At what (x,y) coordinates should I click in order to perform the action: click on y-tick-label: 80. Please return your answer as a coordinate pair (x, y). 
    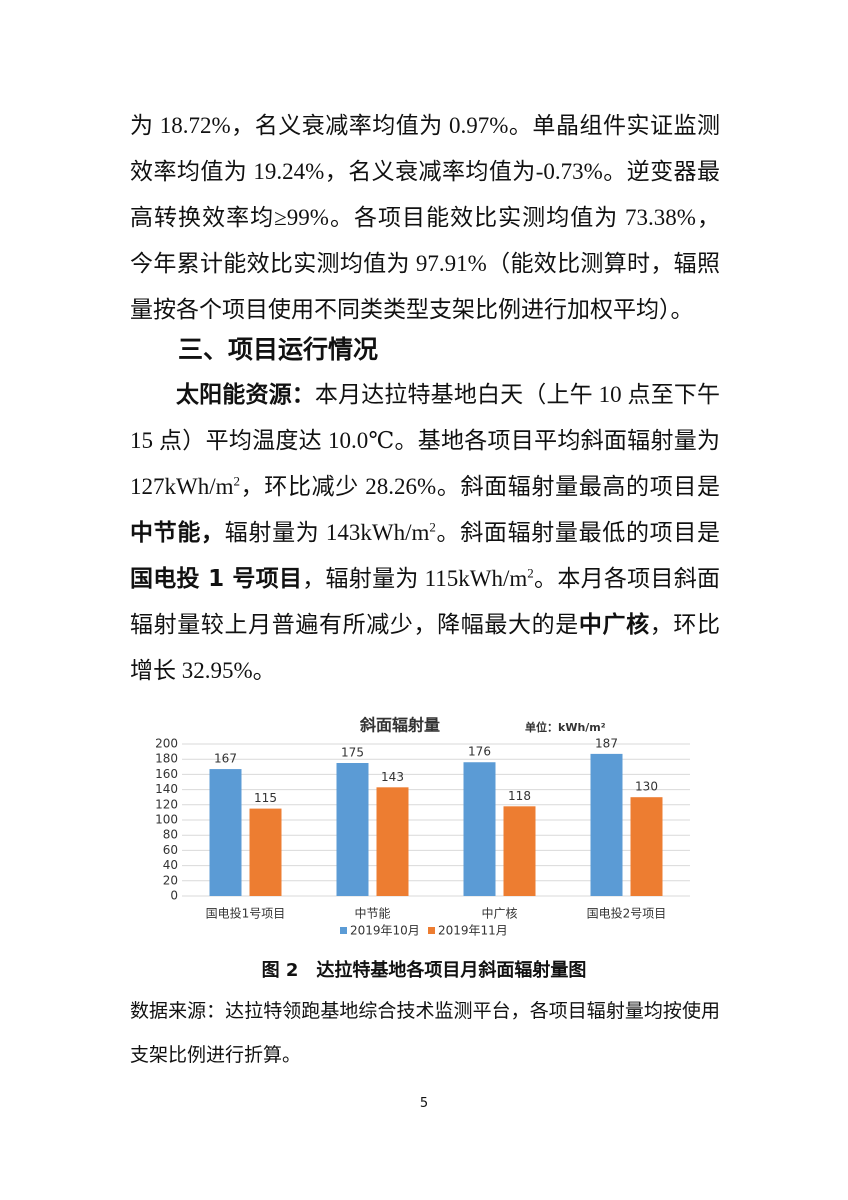
    Looking at the image, I should click on (170, 835).